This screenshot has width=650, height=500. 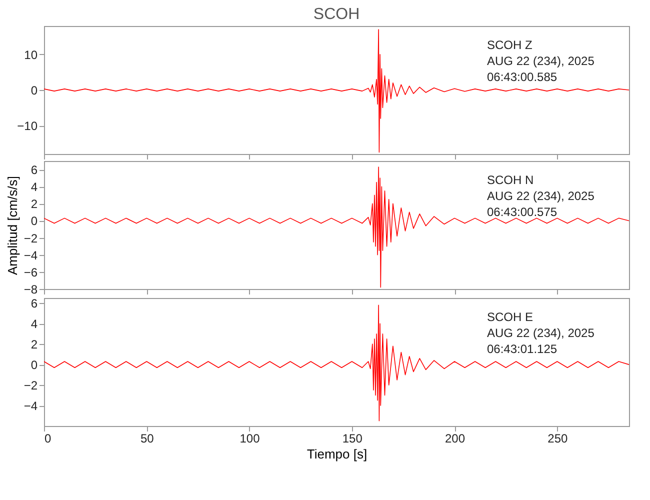 I want to click on x-tick-label: 0, so click(x=48, y=439).